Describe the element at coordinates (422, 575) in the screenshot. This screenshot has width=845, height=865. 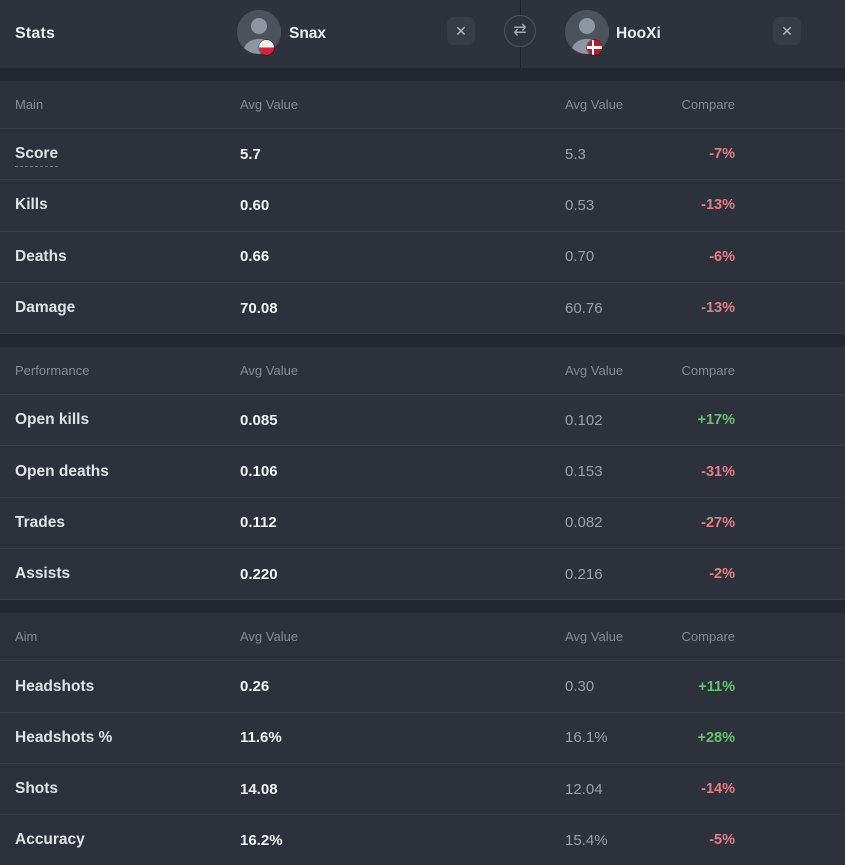
I see `stat-row: Assists 0.220 0.216 -2%` at that location.